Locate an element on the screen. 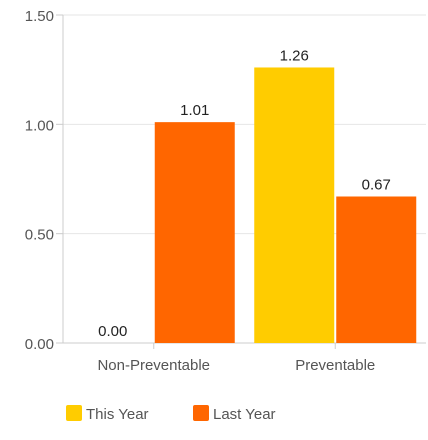 The width and height of the screenshot is (428, 440). y-tick-label: 1.00 is located at coordinates (39, 125).